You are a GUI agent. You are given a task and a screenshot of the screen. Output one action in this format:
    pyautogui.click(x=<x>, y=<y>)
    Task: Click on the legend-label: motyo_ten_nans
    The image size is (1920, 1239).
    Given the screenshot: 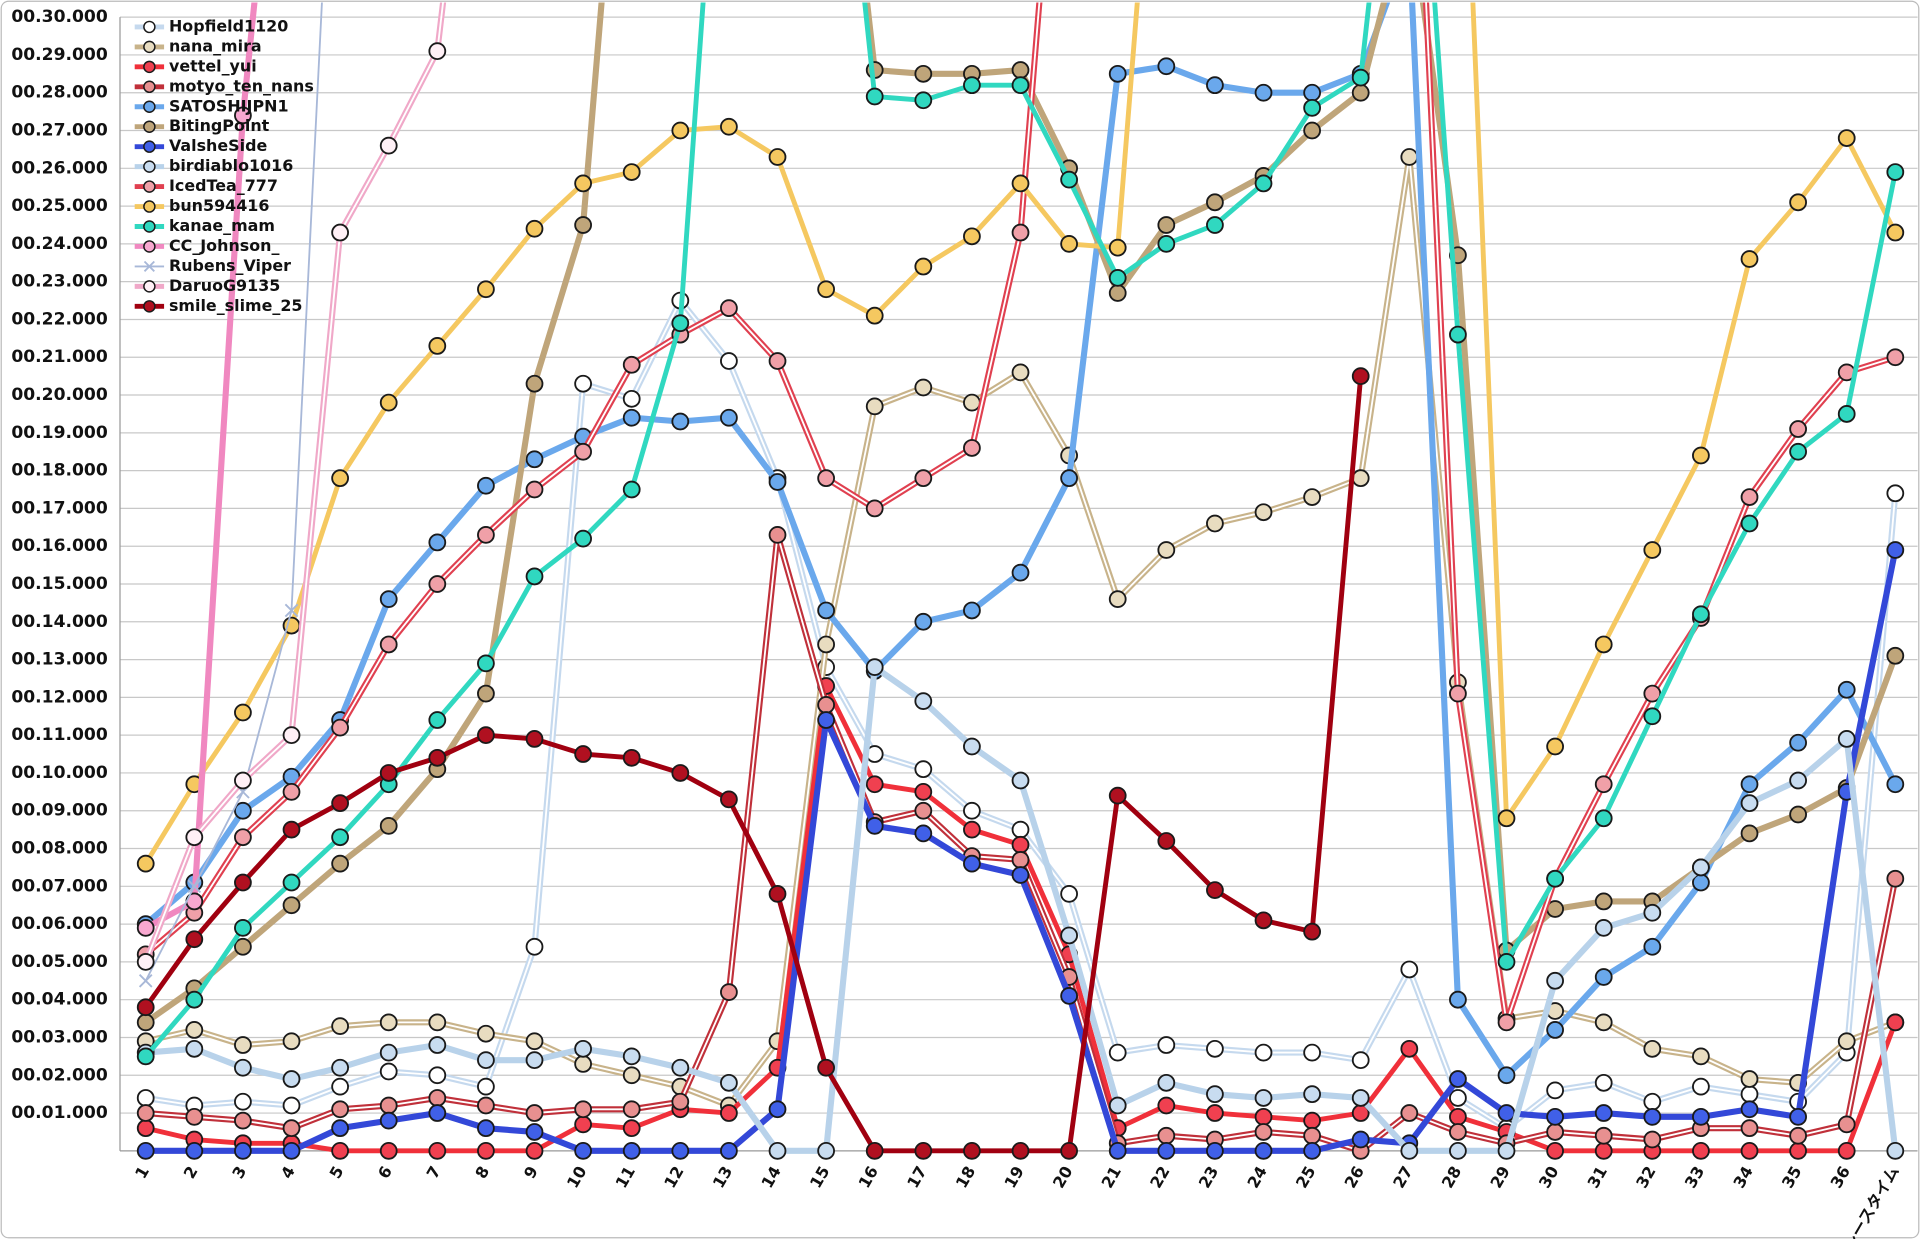 What is the action you would take?
    pyautogui.click(x=241, y=85)
    